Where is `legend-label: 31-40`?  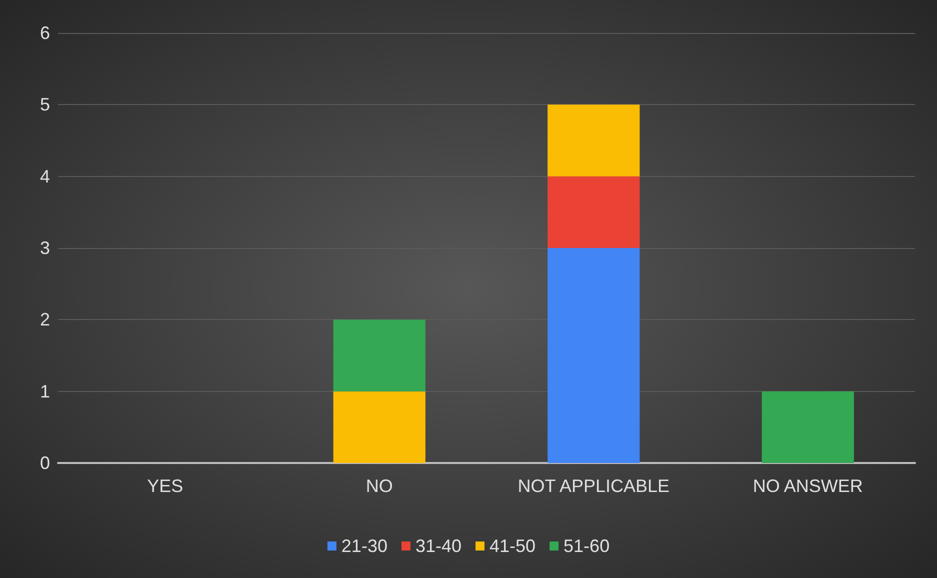
legend-label: 31-40 is located at coordinates (438, 546).